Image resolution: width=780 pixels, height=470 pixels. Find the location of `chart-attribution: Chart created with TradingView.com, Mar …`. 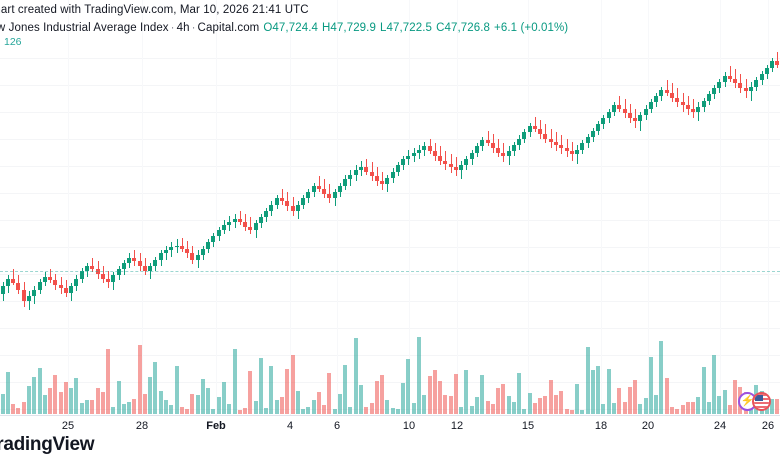

chart-attribution: Chart created with TradingView.com, Mar … is located at coordinates (154, 10).